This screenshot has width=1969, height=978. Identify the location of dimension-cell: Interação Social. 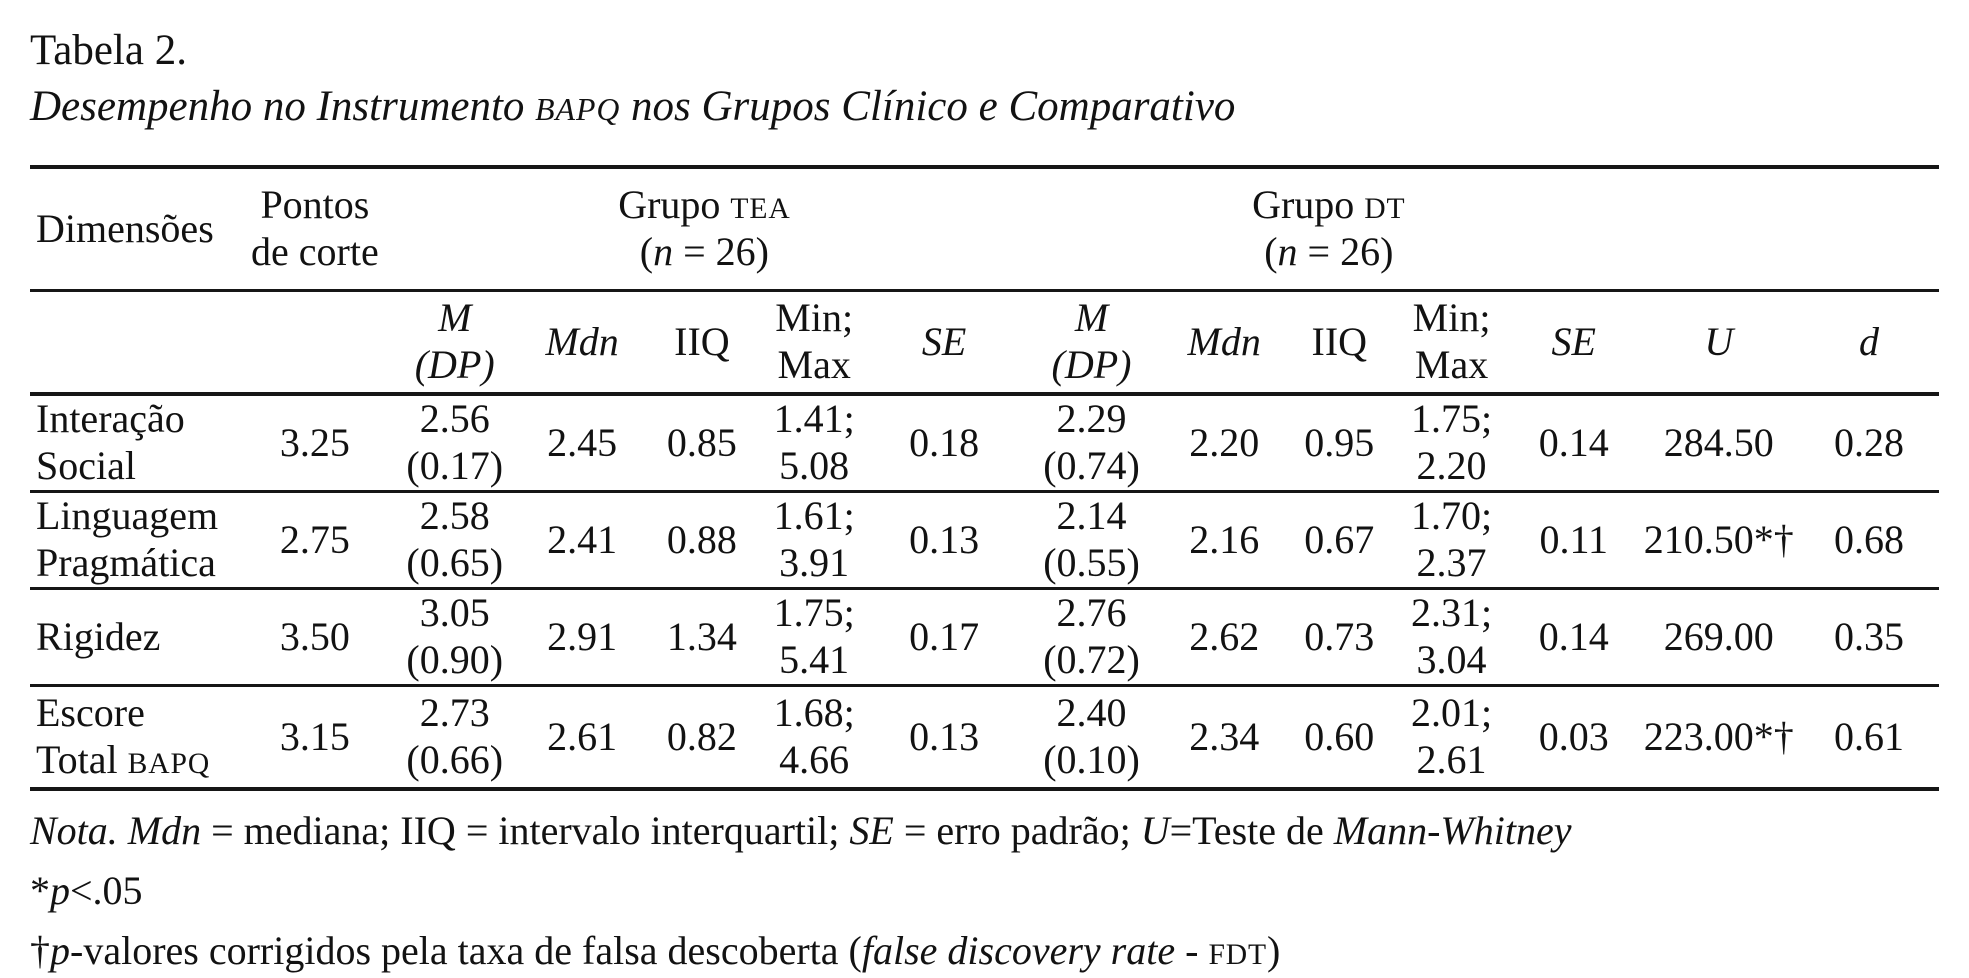
(135, 443).